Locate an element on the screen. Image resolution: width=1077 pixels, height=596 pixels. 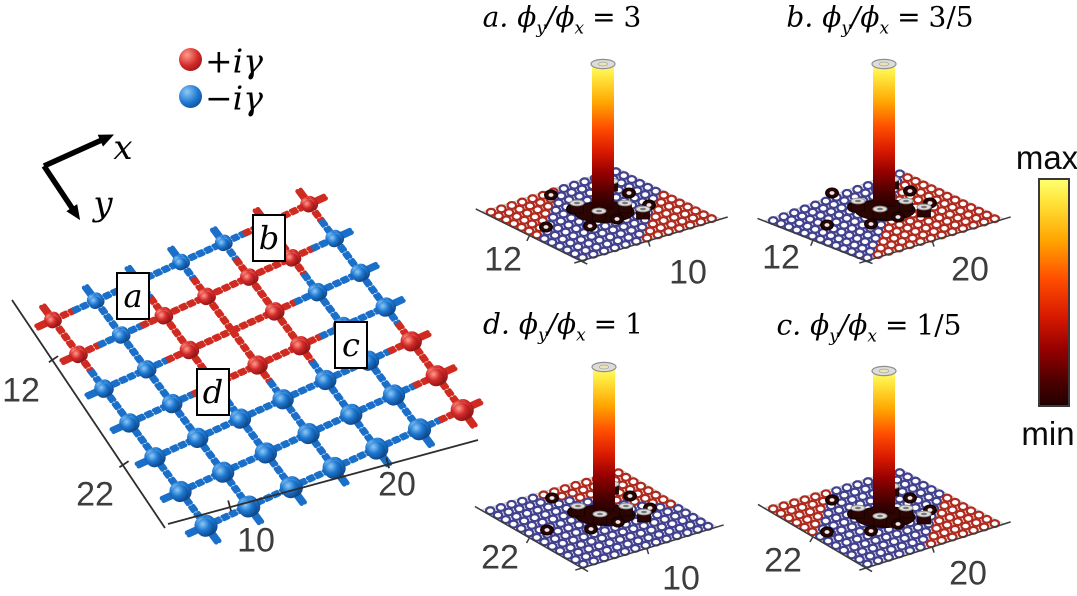
panel-d-title: d. ϕy/ϕx = 1 is located at coordinates (563, 326).